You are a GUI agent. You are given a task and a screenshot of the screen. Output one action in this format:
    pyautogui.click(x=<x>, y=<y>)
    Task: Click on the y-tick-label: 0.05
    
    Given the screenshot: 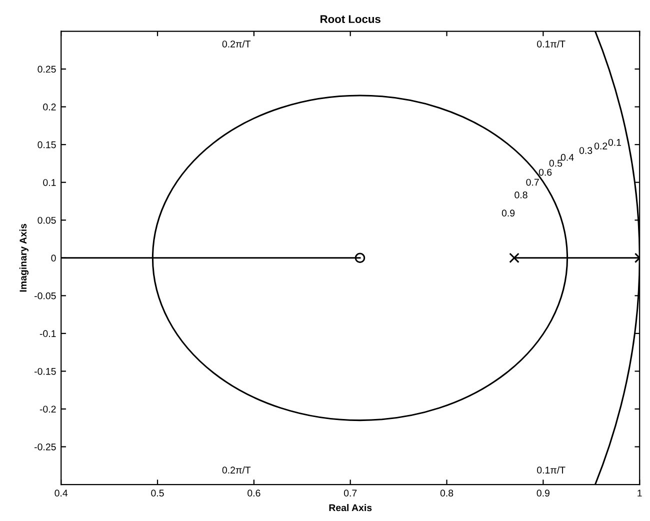 What is the action you would take?
    pyautogui.click(x=47, y=220)
    